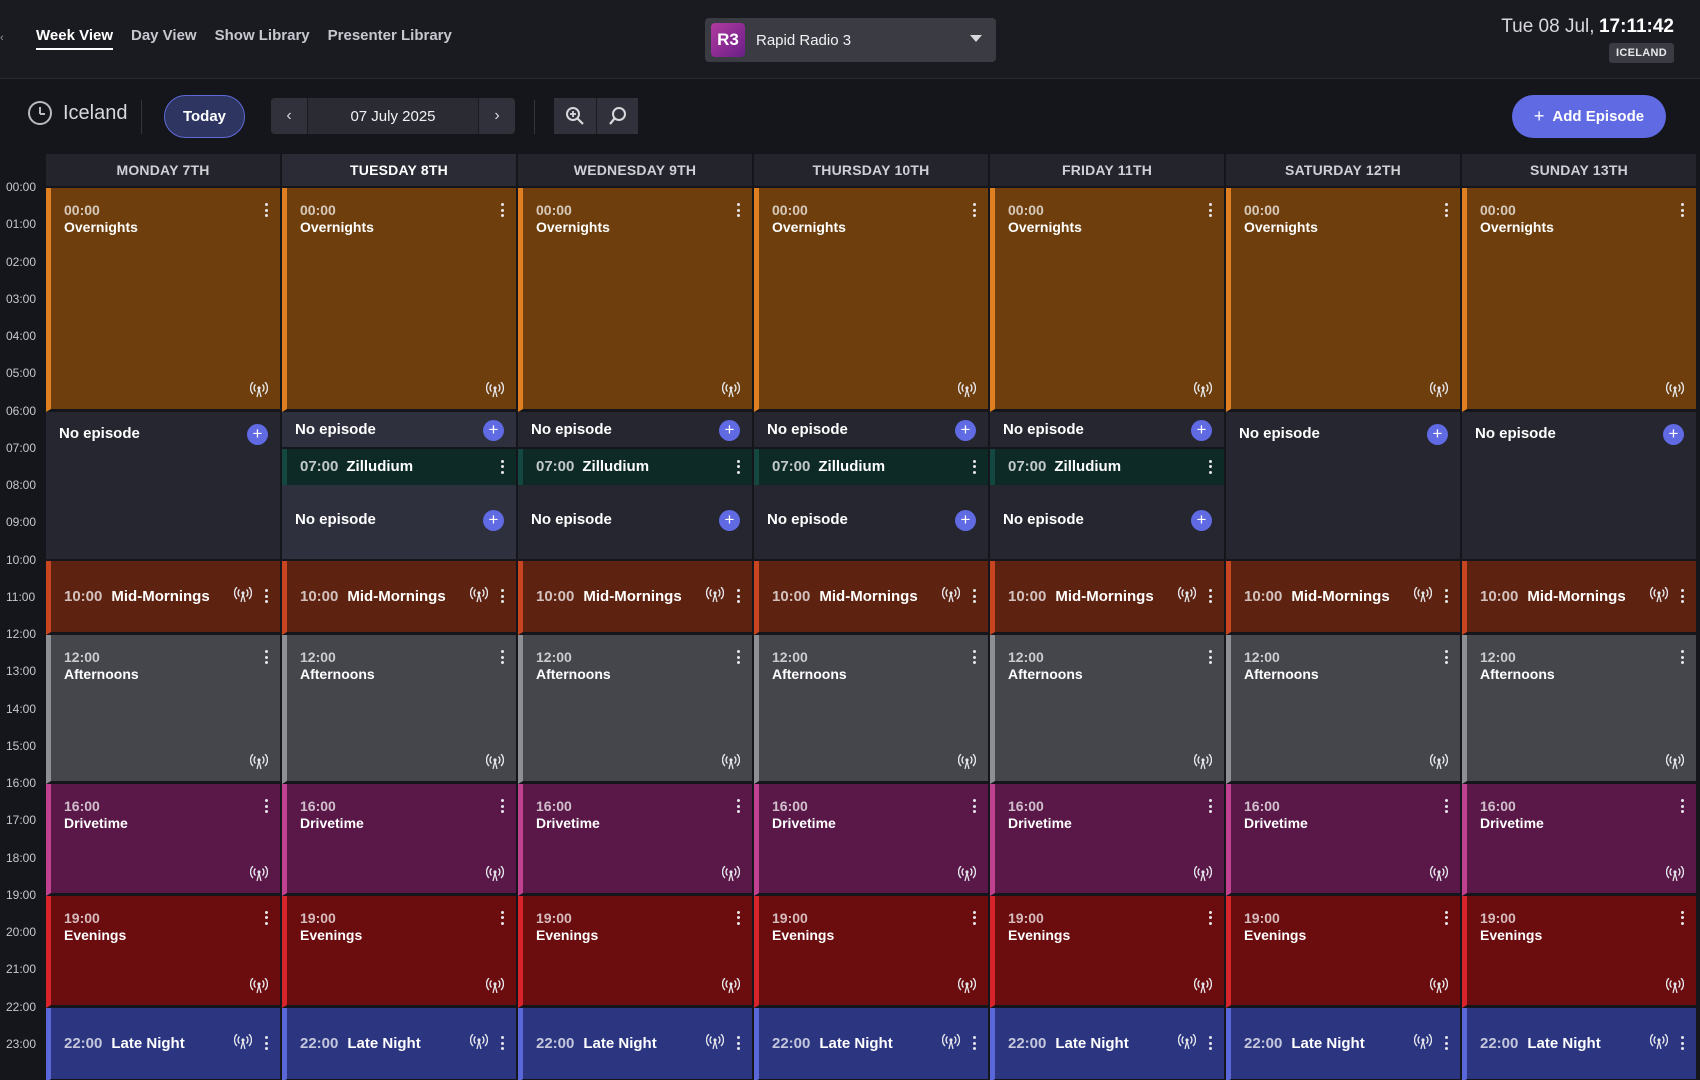 The image size is (1700, 1080). Describe the element at coordinates (399, 171) in the screenshot. I see `day-header: TUESDAY 8TH` at that location.